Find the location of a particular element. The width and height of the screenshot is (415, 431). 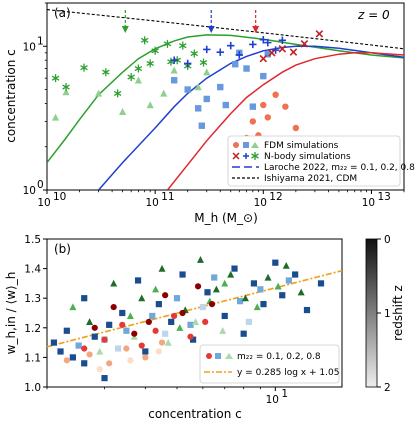

legend-a-entry-fdm: FDM simulations is located at coordinates (286, 146).